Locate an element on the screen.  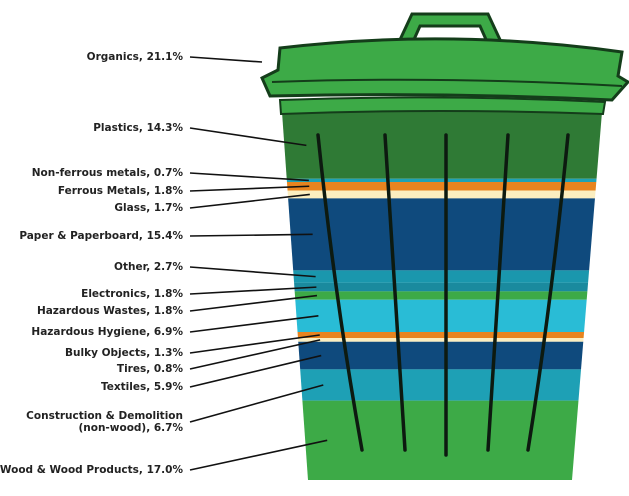
label-line: Non-ferrous metals, 0.7% is located at coordinates (108, 173).